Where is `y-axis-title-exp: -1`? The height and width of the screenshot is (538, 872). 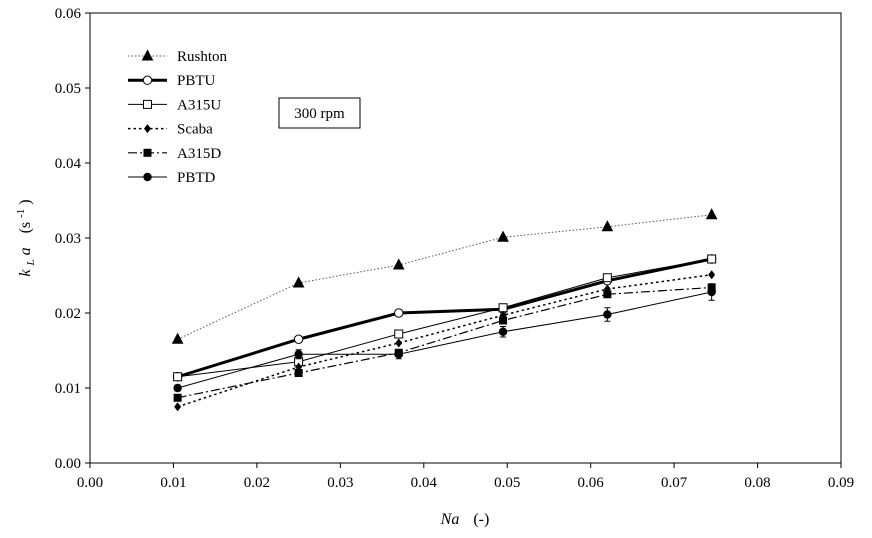
y-axis-title-exp: -1 is located at coordinates (21, 213).